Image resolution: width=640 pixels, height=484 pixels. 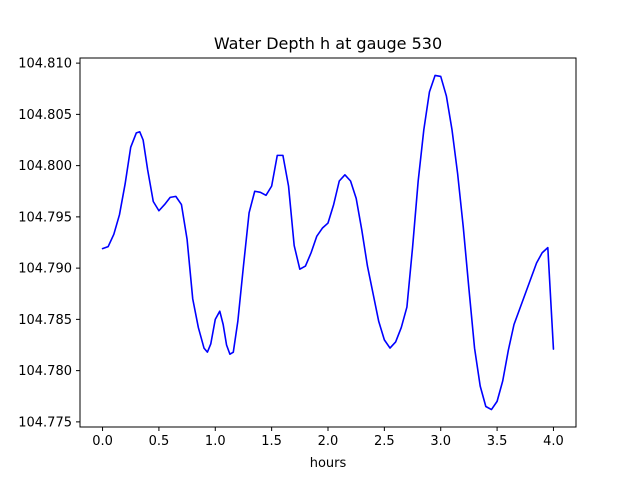 What do you see at coordinates (215, 441) in the screenshot?
I see `x-tick-label: 1.0` at bounding box center [215, 441].